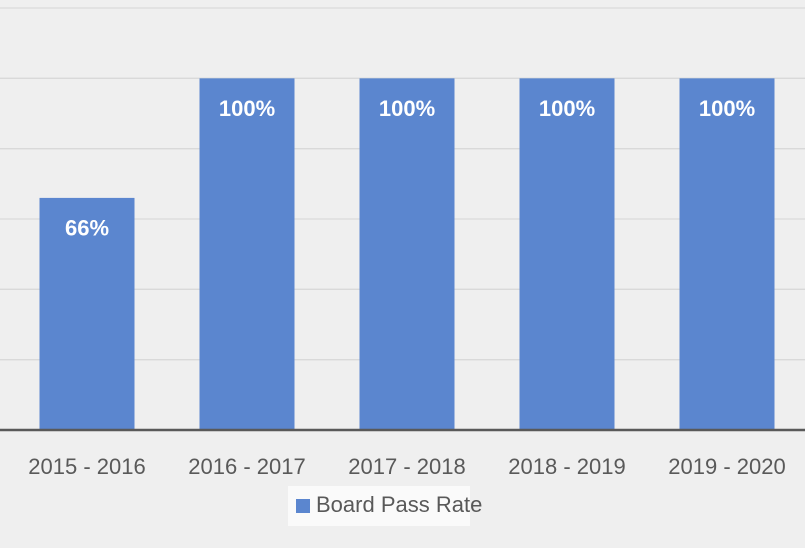  What do you see at coordinates (87, 228) in the screenshot?
I see `data-label: 66%` at bounding box center [87, 228].